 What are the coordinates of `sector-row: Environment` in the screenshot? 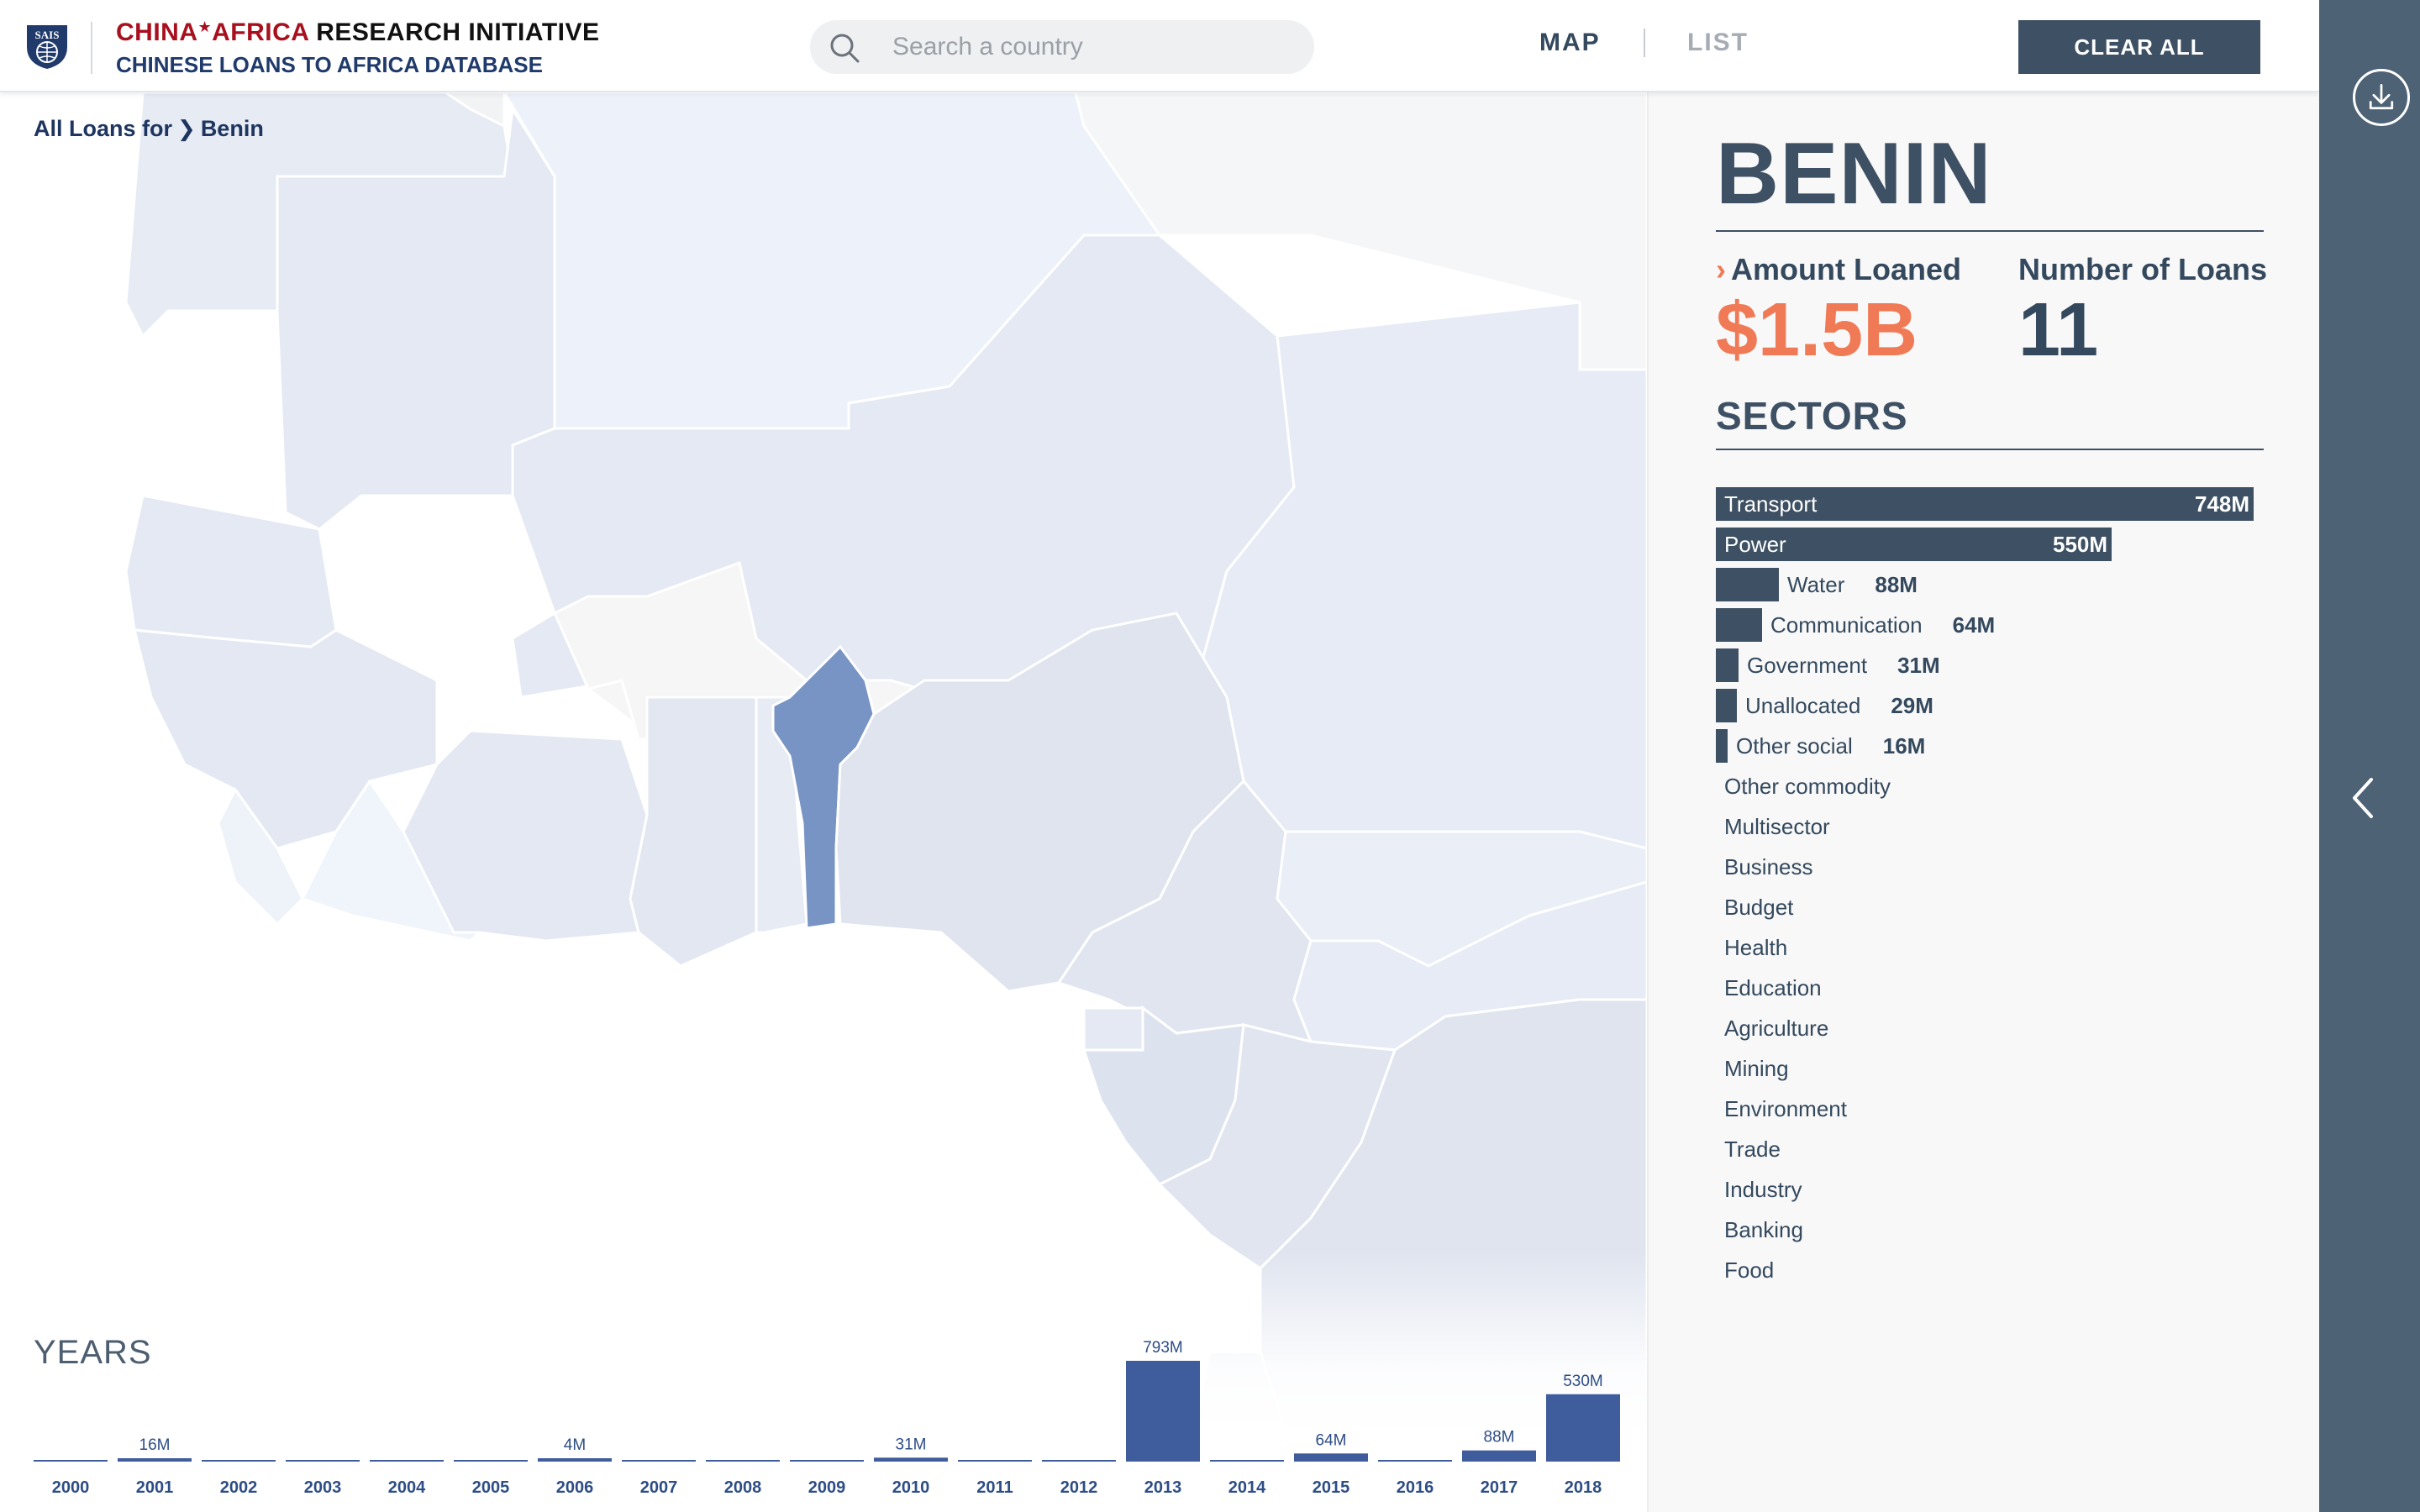 It's located at (2010, 1109).